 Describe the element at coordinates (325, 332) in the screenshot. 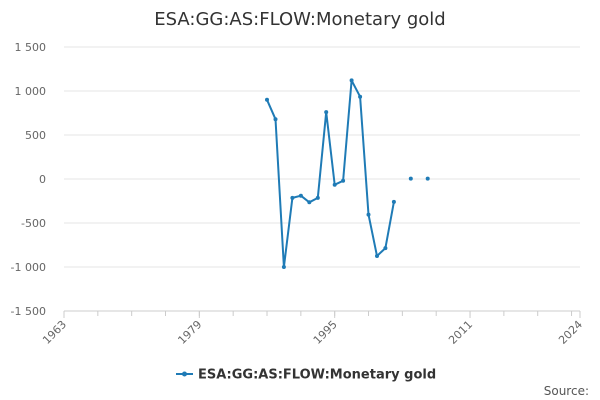

I see `x-tick-label: 1995` at that location.